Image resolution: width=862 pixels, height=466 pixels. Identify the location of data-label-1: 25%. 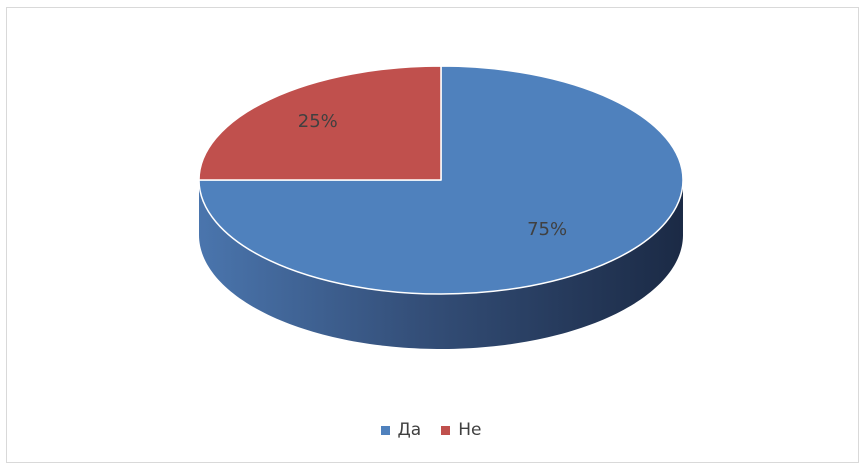
(318, 121).